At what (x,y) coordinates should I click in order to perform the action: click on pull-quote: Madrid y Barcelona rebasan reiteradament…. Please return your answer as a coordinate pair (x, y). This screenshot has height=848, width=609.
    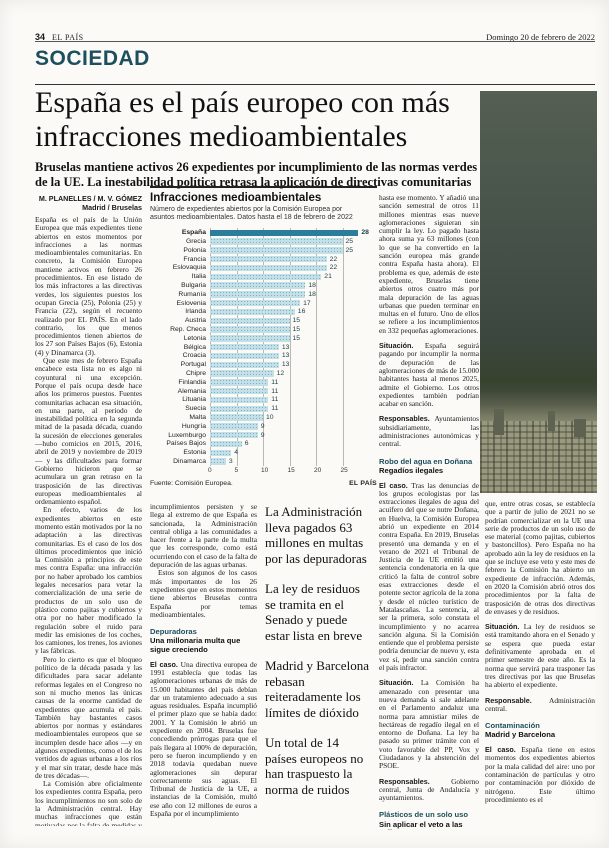
    Looking at the image, I should click on (317, 689).